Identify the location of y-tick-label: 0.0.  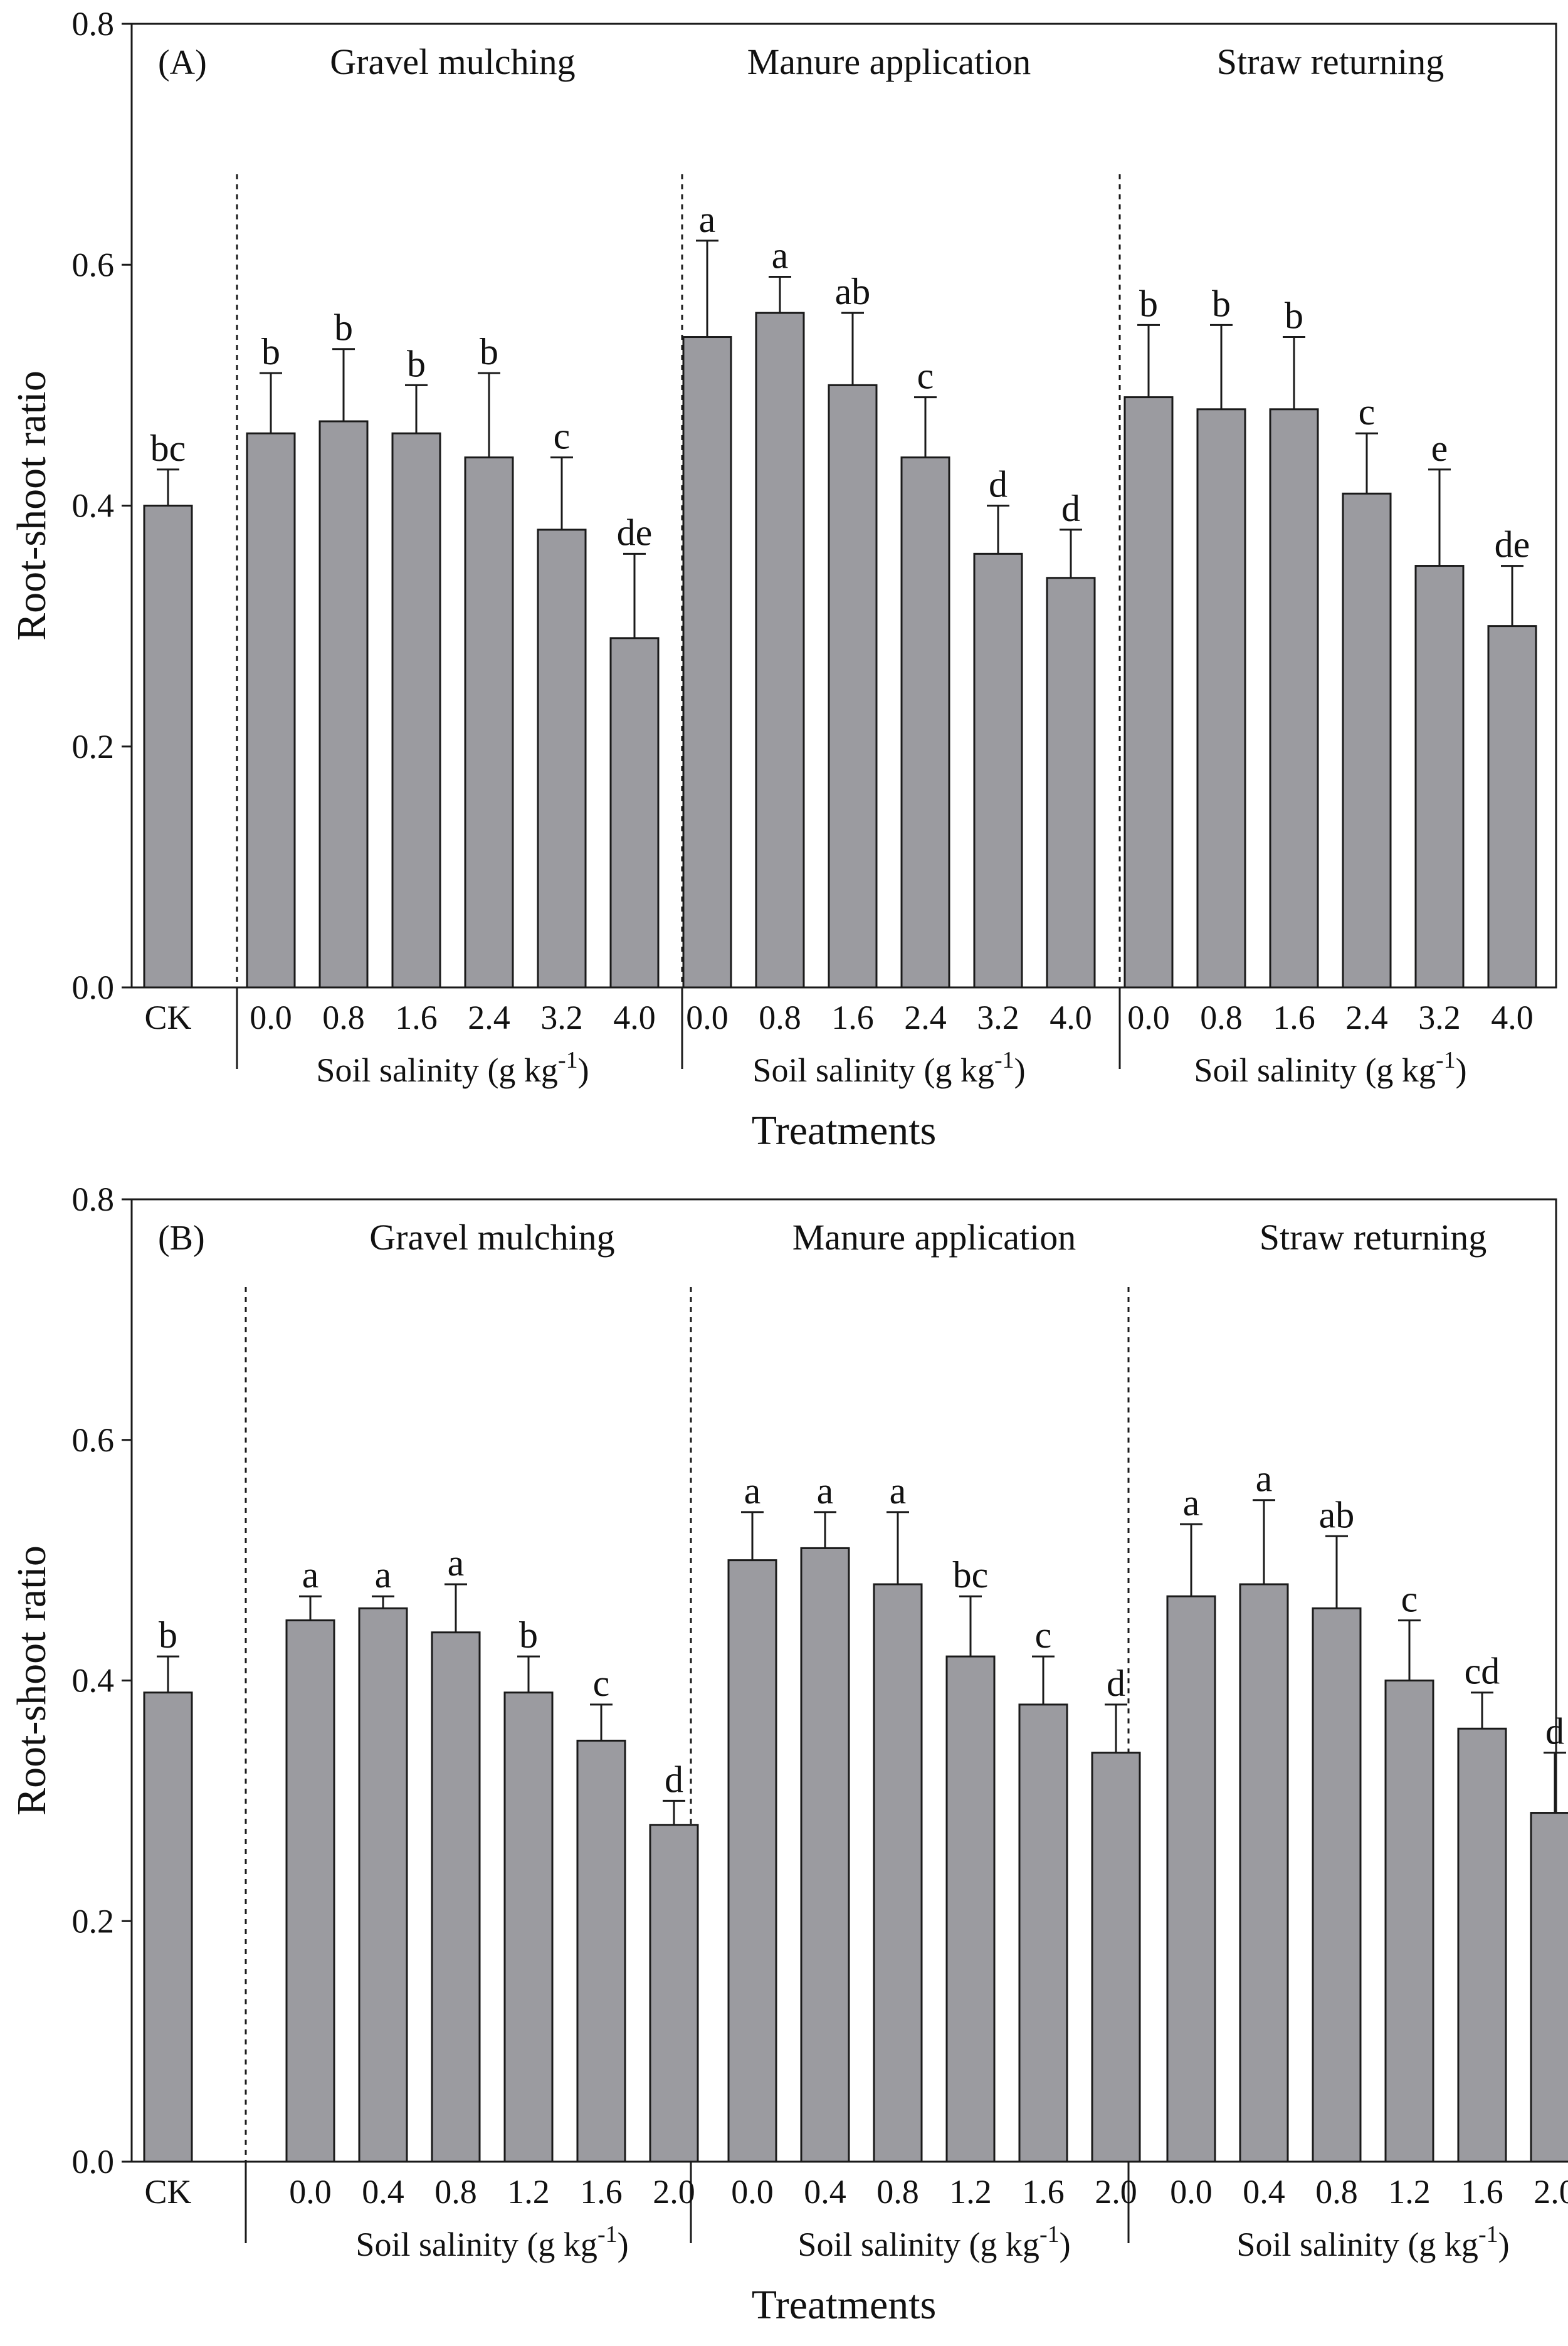
(93, 2161).